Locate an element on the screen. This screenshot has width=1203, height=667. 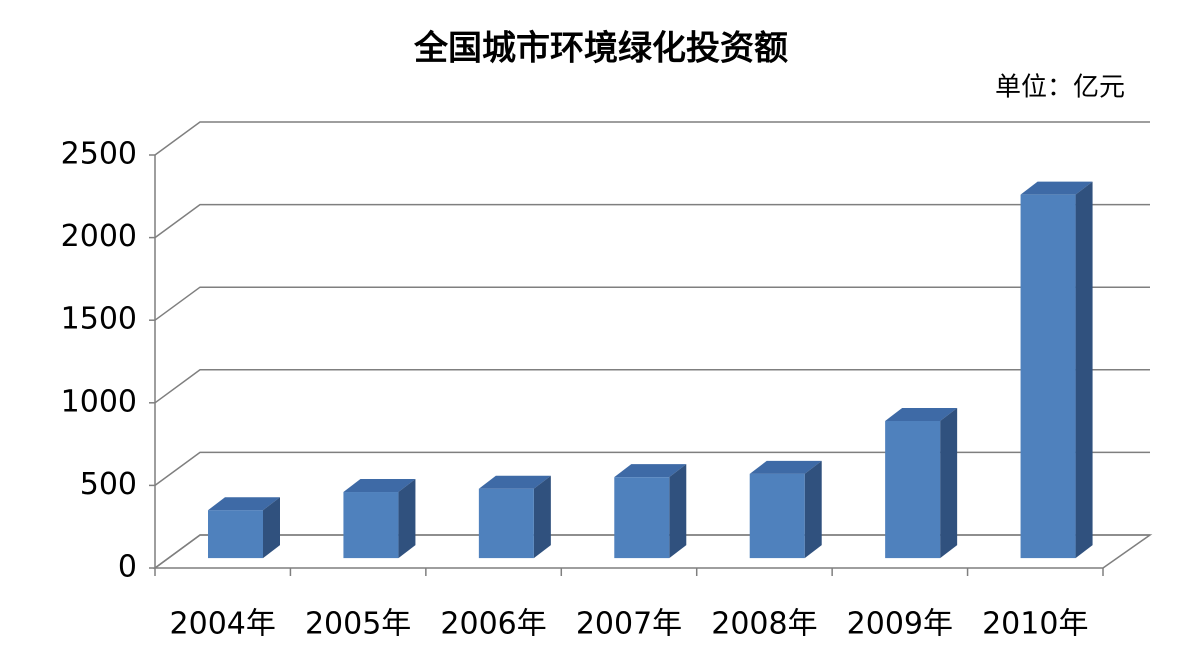
x-tick-label: 2010年 is located at coordinates (1035, 624).